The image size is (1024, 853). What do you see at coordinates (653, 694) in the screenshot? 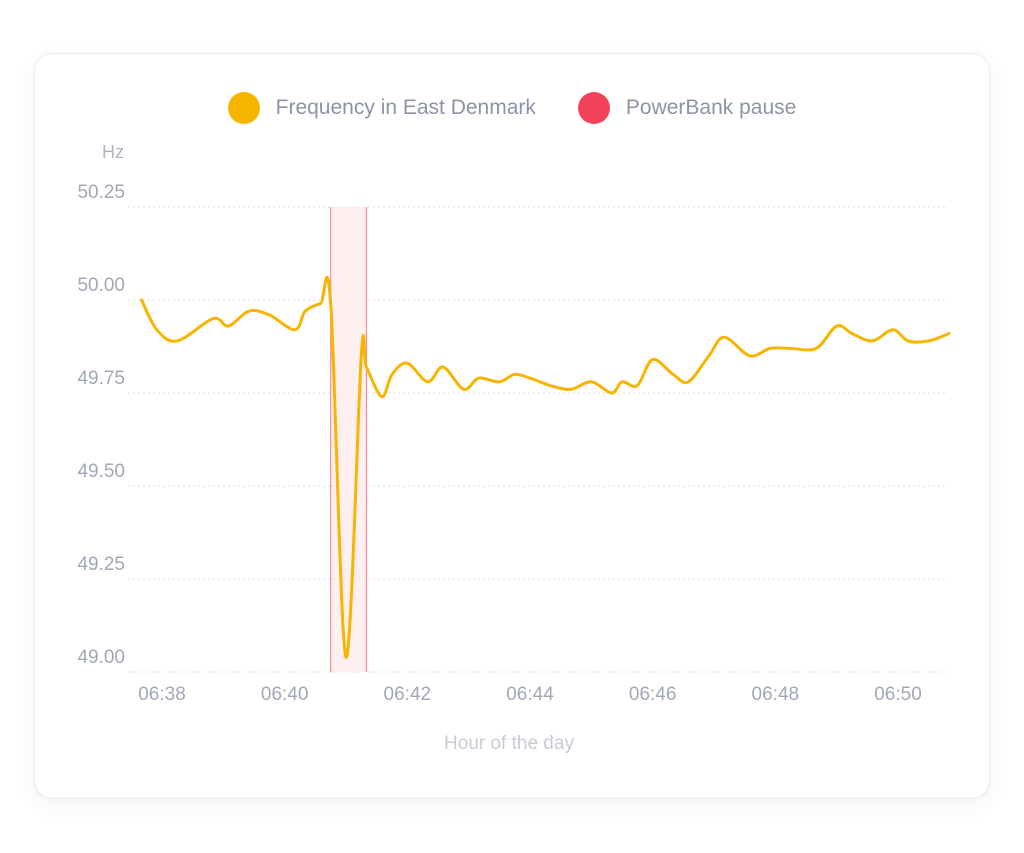
I see `x-tick-label: 06:46` at bounding box center [653, 694].